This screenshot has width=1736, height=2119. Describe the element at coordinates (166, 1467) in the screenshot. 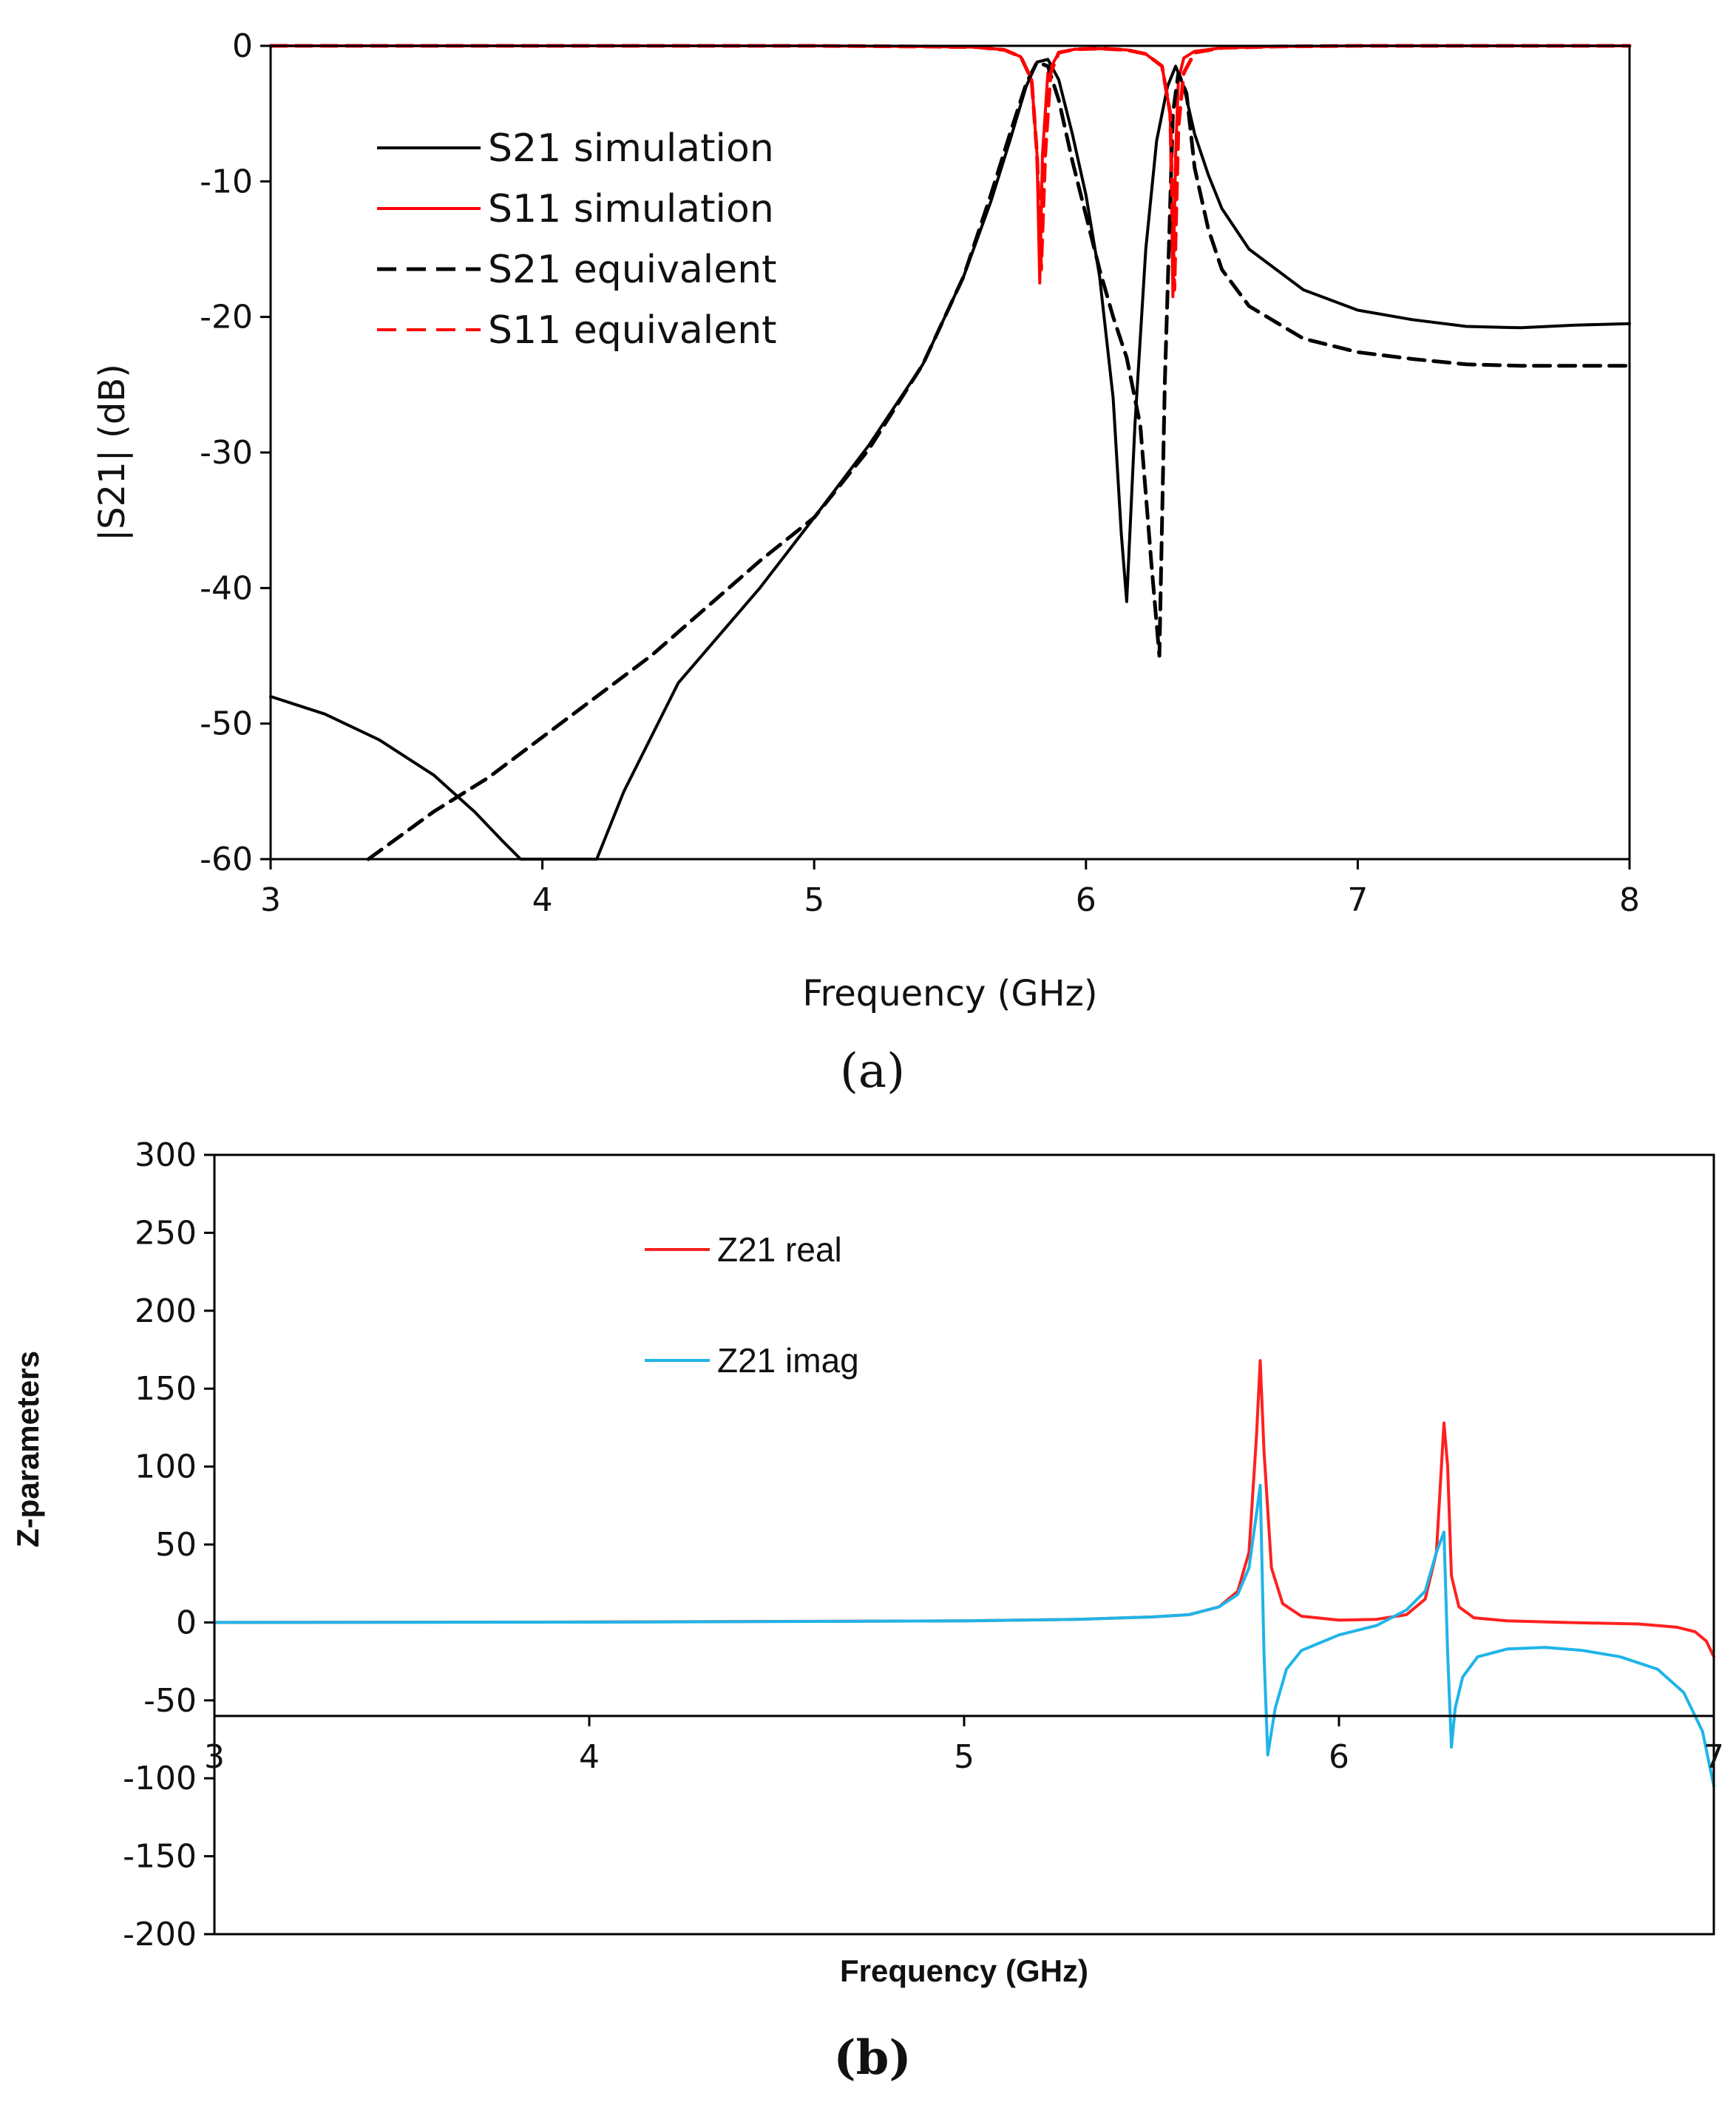

I see `panel-b-y-tick-label: 100` at that location.